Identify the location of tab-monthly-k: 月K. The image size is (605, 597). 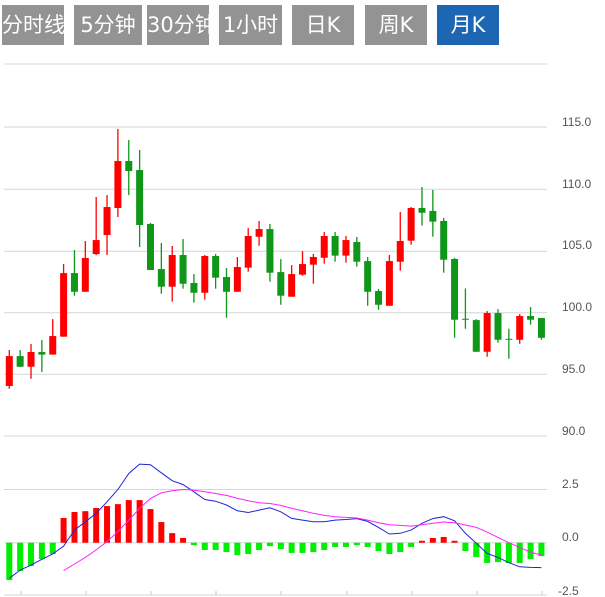
(468, 25).